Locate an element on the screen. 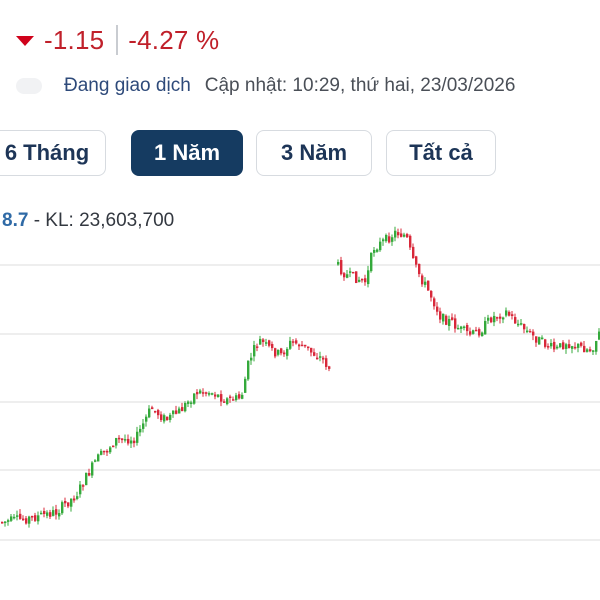 The width and height of the screenshot is (600, 600). down-arrow-icon is located at coordinates (25, 41).